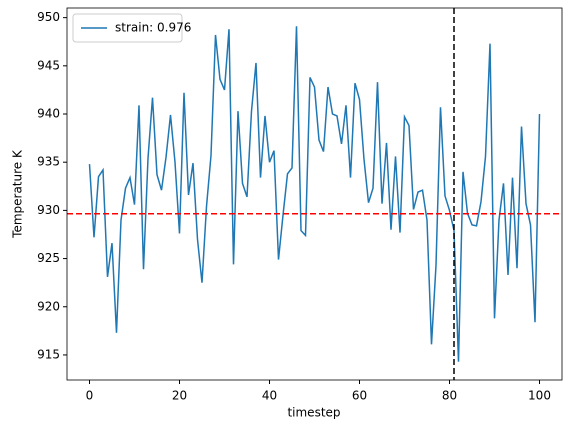  What do you see at coordinates (18, 194) in the screenshot?
I see `y-axis-label: Temperature K` at bounding box center [18, 194].